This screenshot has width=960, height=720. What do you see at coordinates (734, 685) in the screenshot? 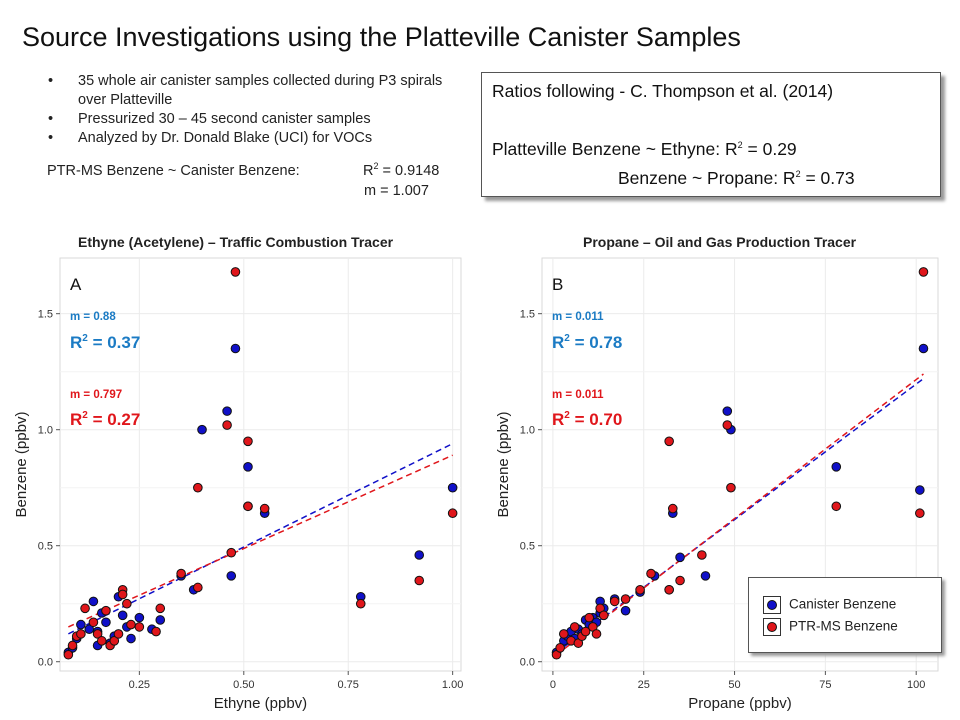
I see `panel-b-x-tick-label: 50` at bounding box center [734, 685].